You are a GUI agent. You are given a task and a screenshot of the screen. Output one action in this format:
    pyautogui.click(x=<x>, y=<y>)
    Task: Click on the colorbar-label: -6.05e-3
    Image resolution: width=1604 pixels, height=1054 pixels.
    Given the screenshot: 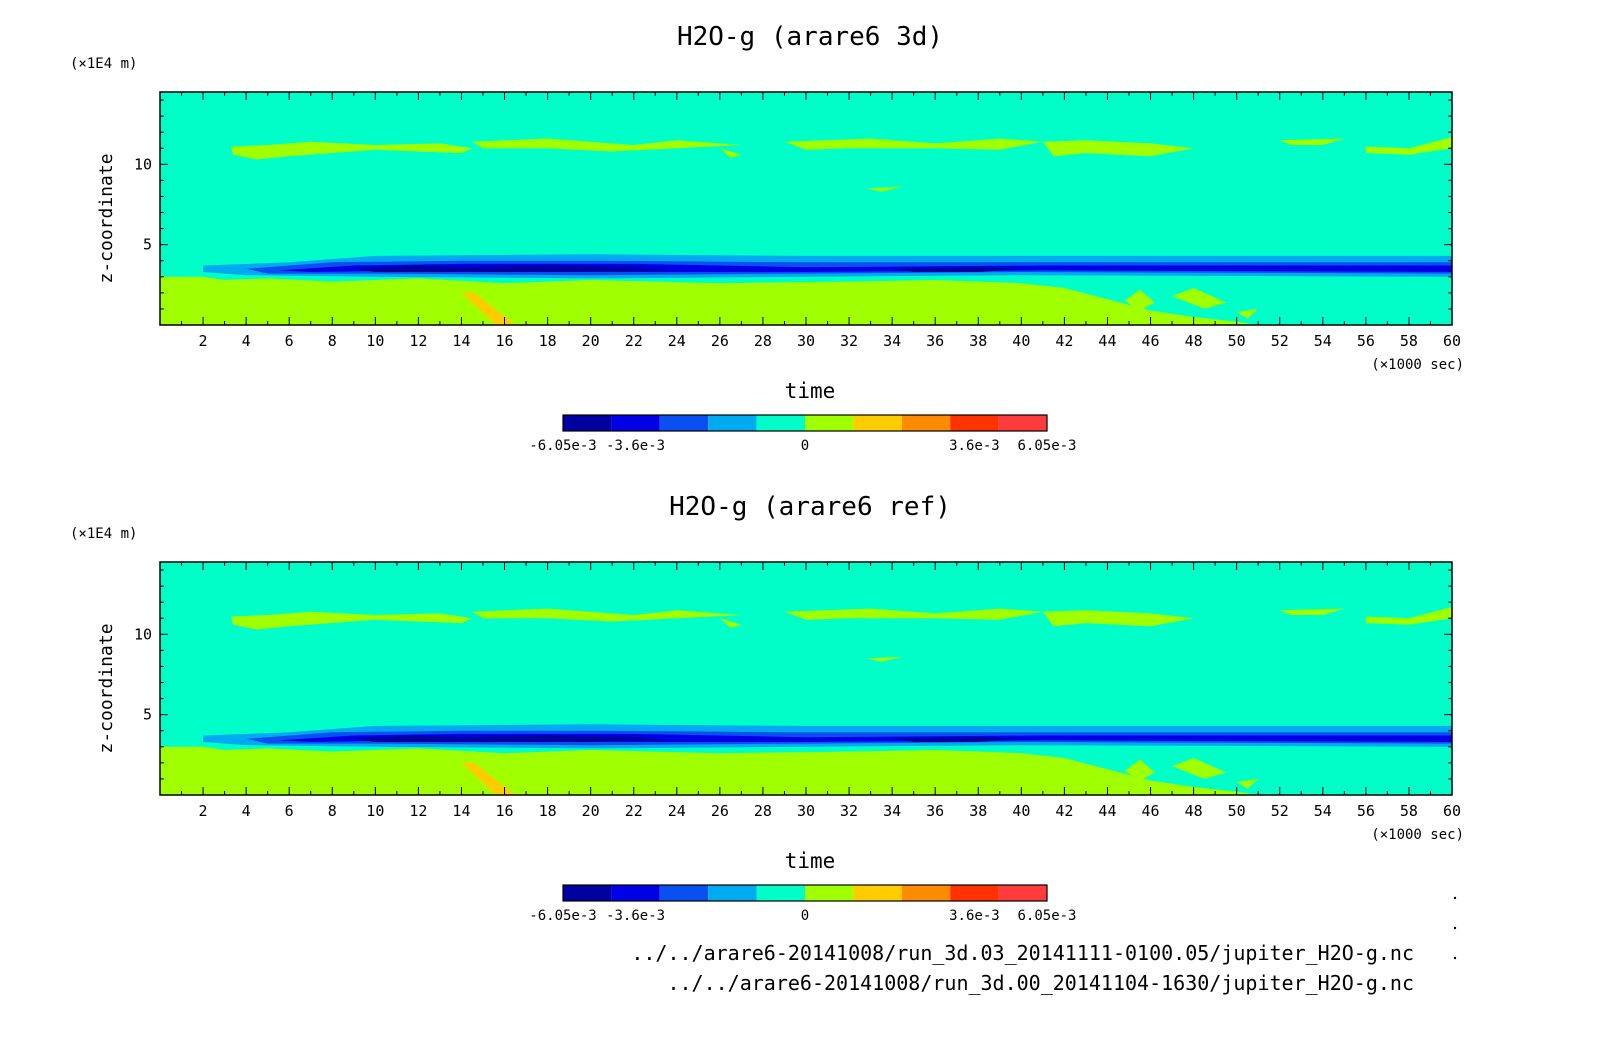 What is the action you would take?
    pyautogui.click(x=562, y=916)
    